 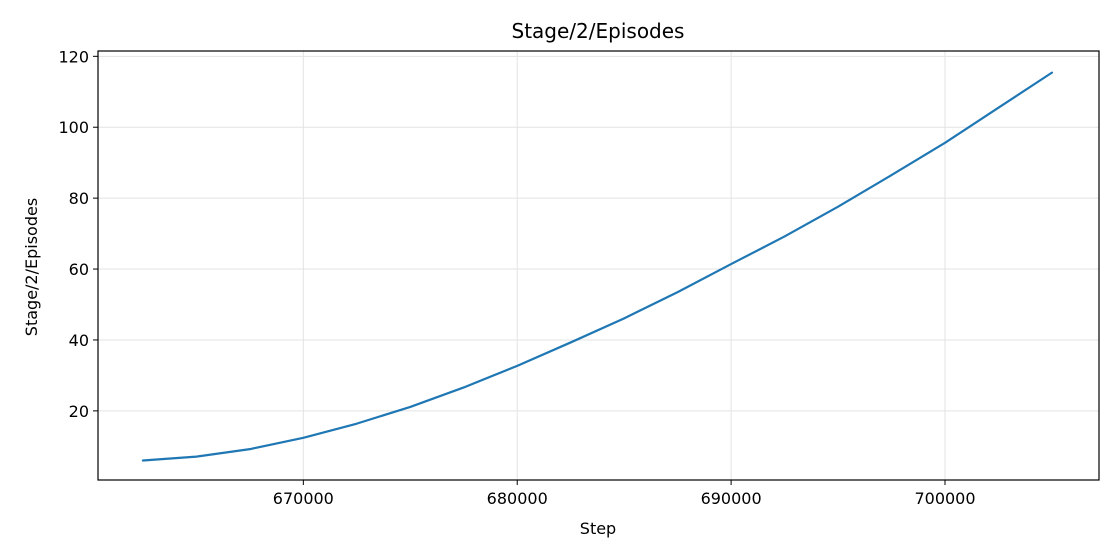 What do you see at coordinates (79, 198) in the screenshot?
I see `y-tick-label: 80` at bounding box center [79, 198].